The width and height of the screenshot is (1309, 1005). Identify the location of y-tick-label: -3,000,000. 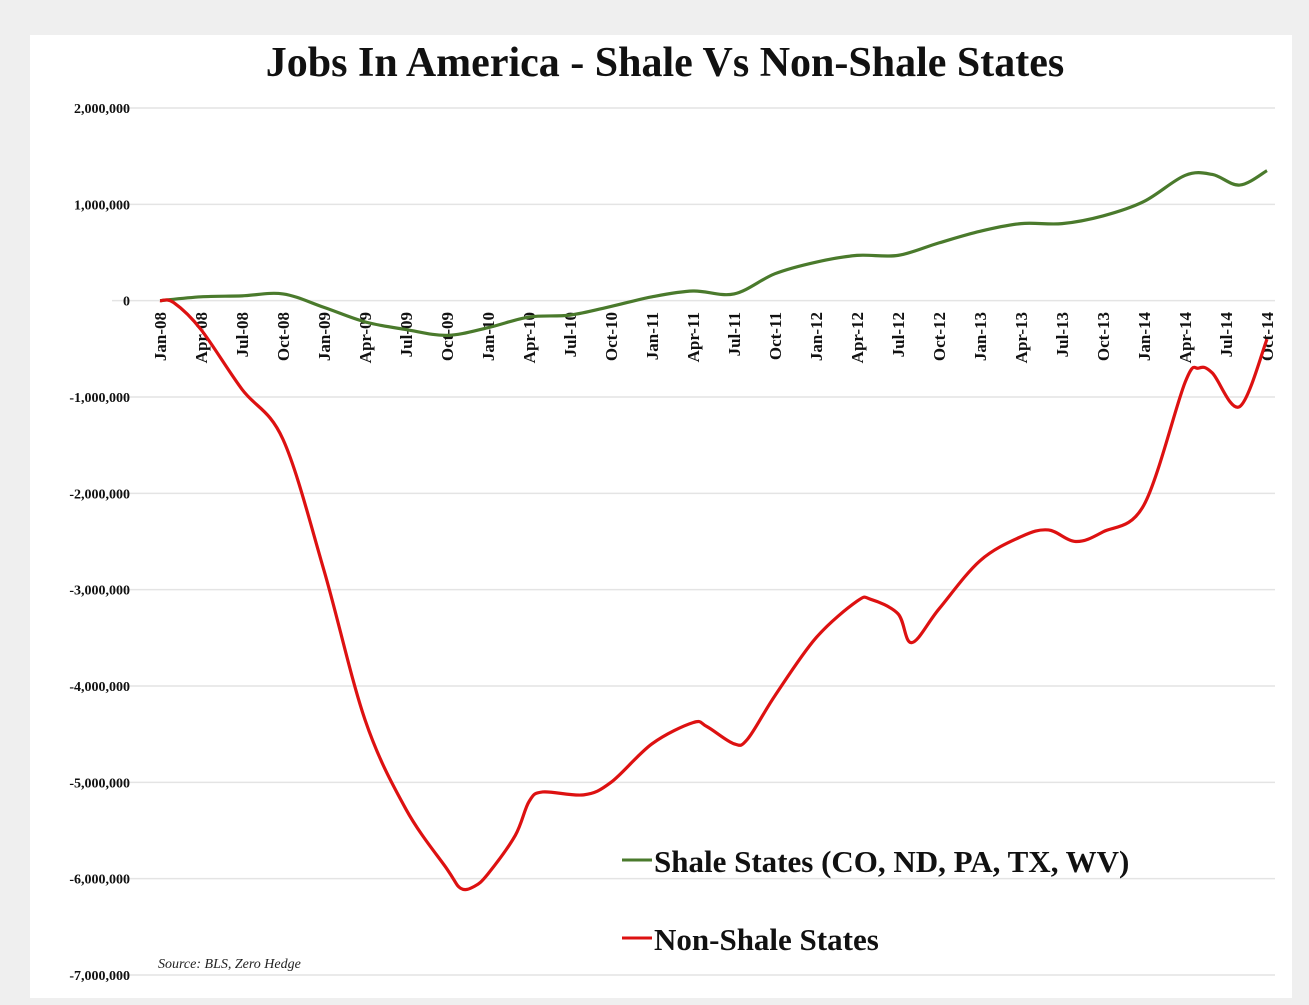
(99, 591).